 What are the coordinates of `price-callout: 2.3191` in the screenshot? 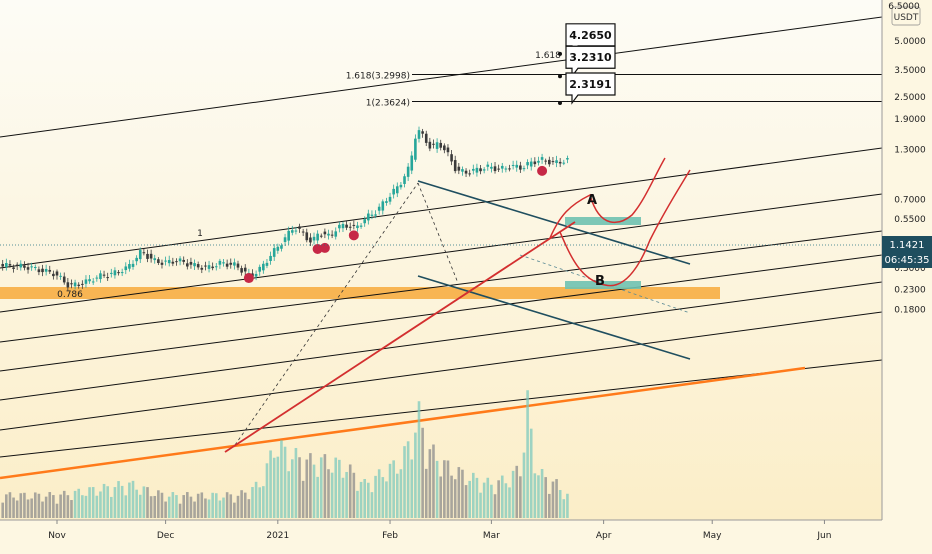 It's located at (587, 88).